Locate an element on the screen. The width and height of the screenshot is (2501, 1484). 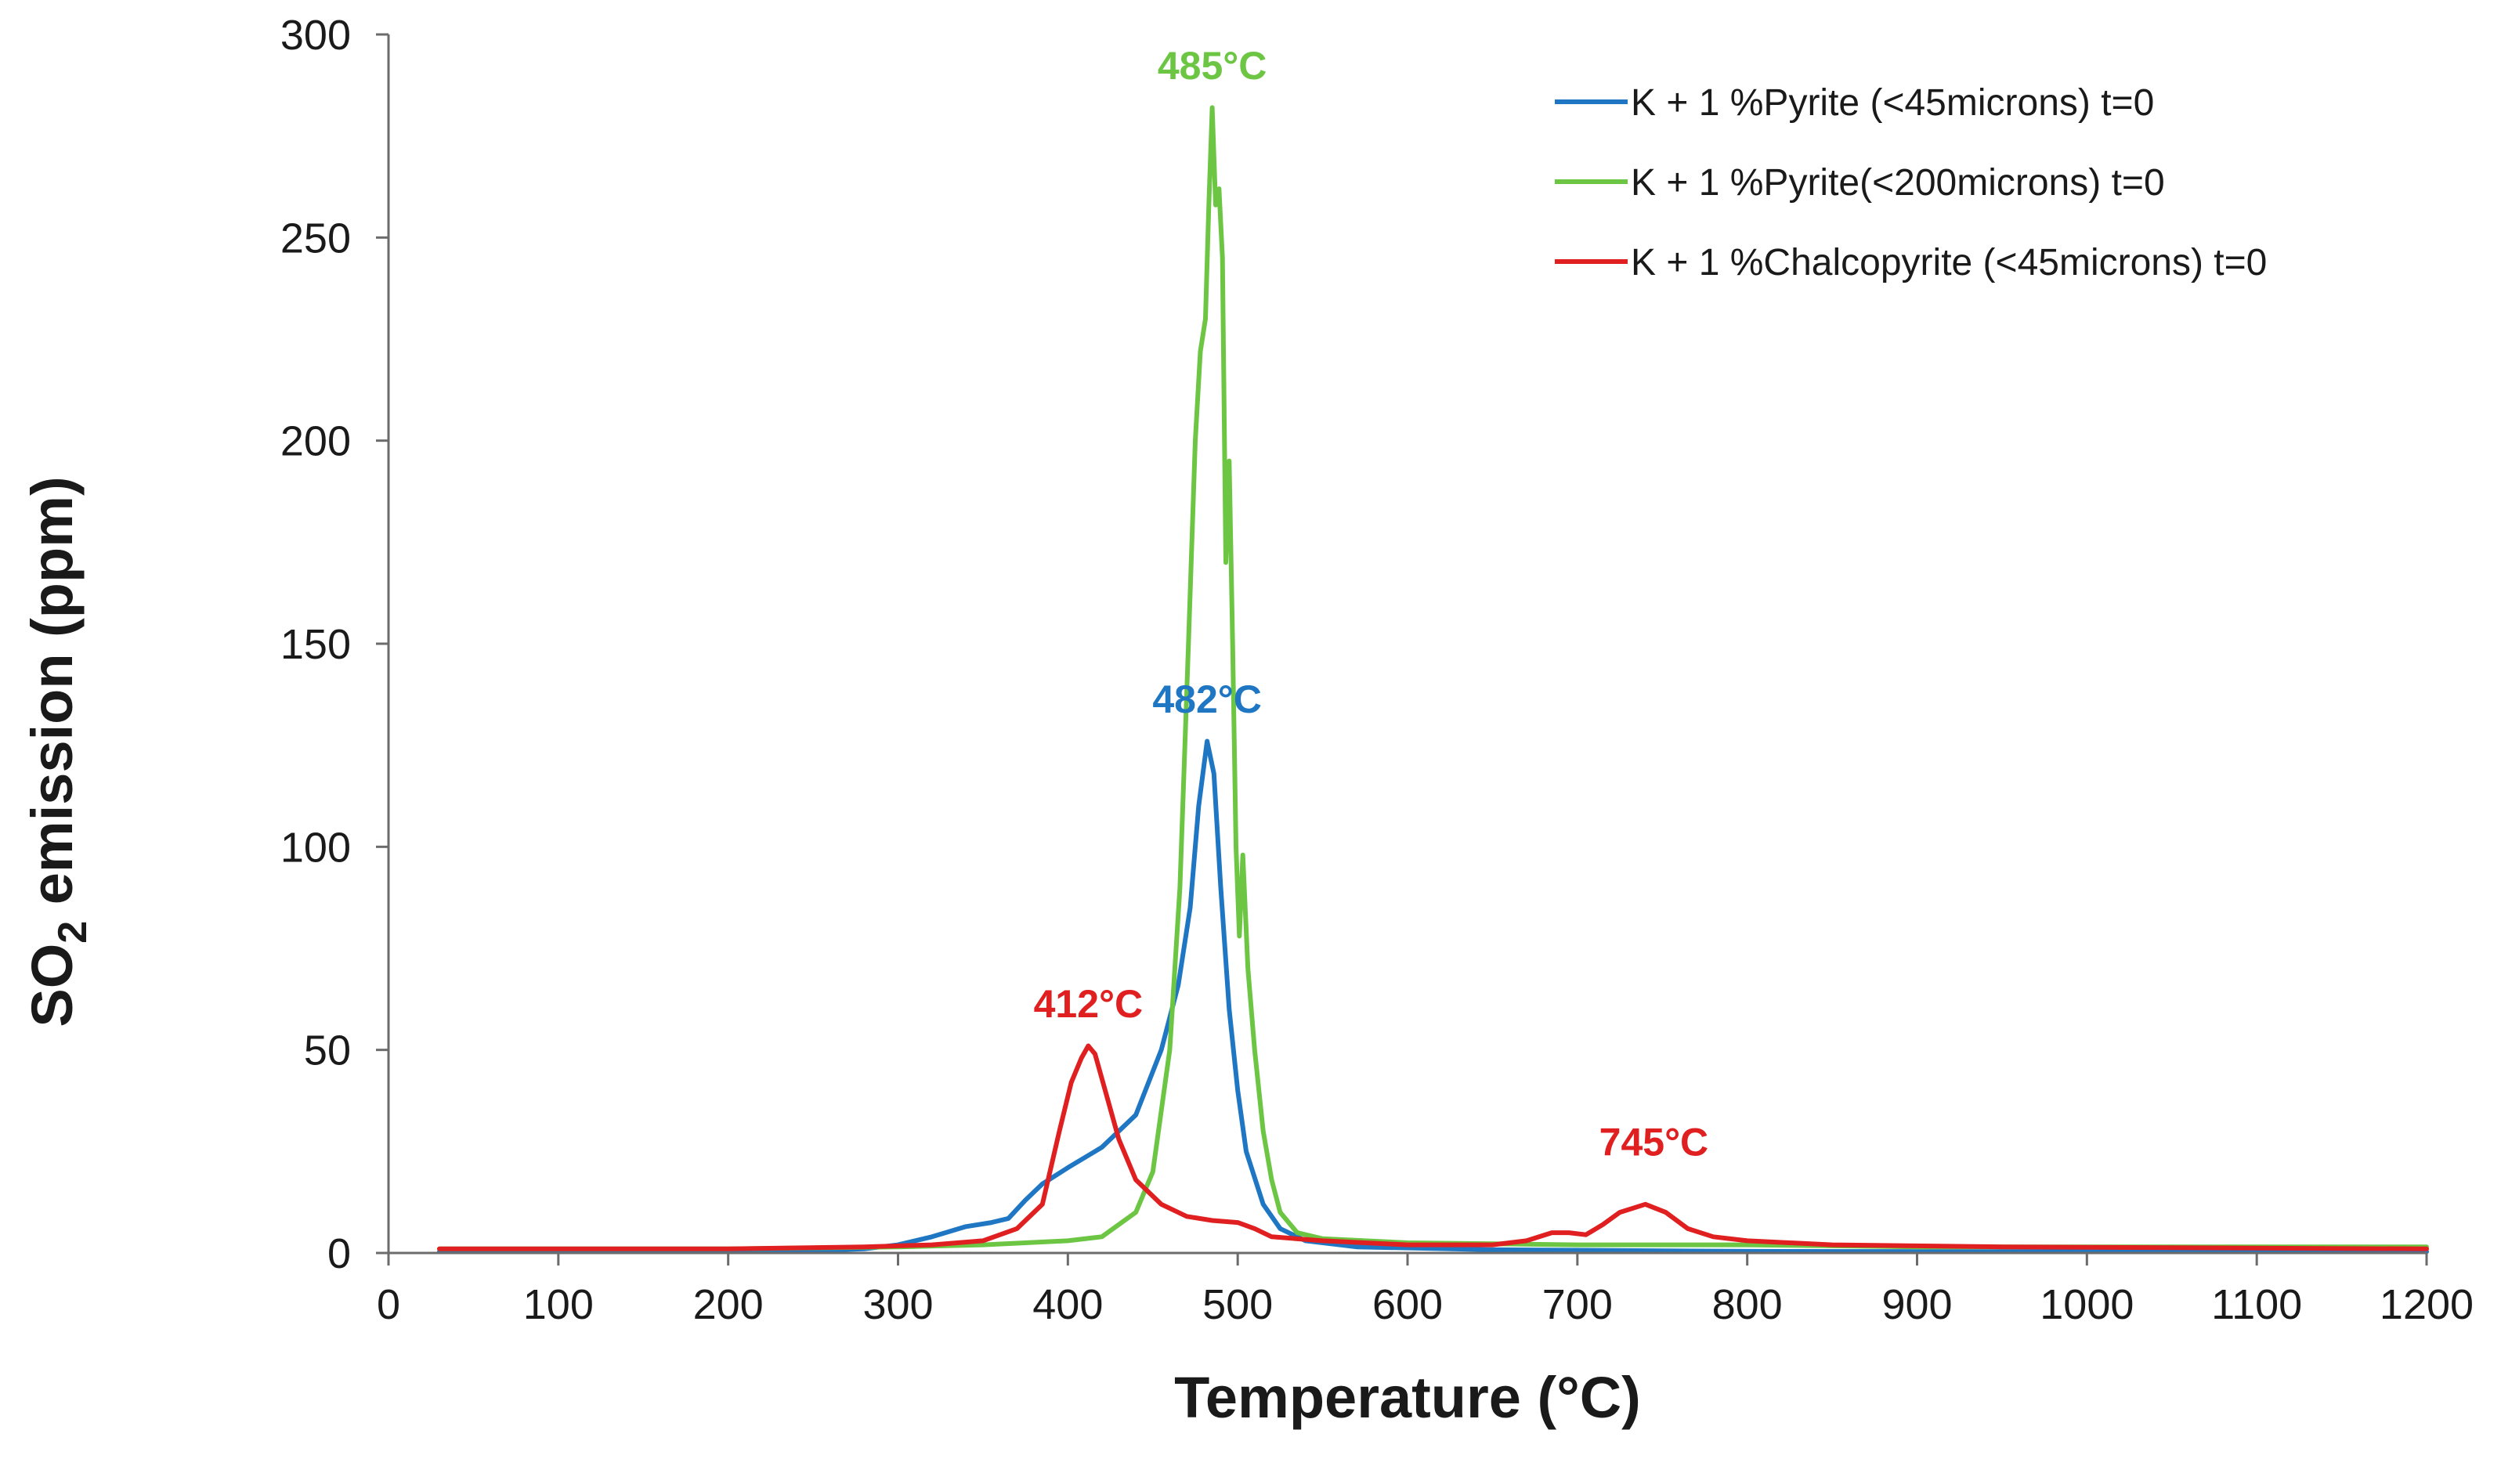
peak-label-2: 482°C is located at coordinates (1207, 699).